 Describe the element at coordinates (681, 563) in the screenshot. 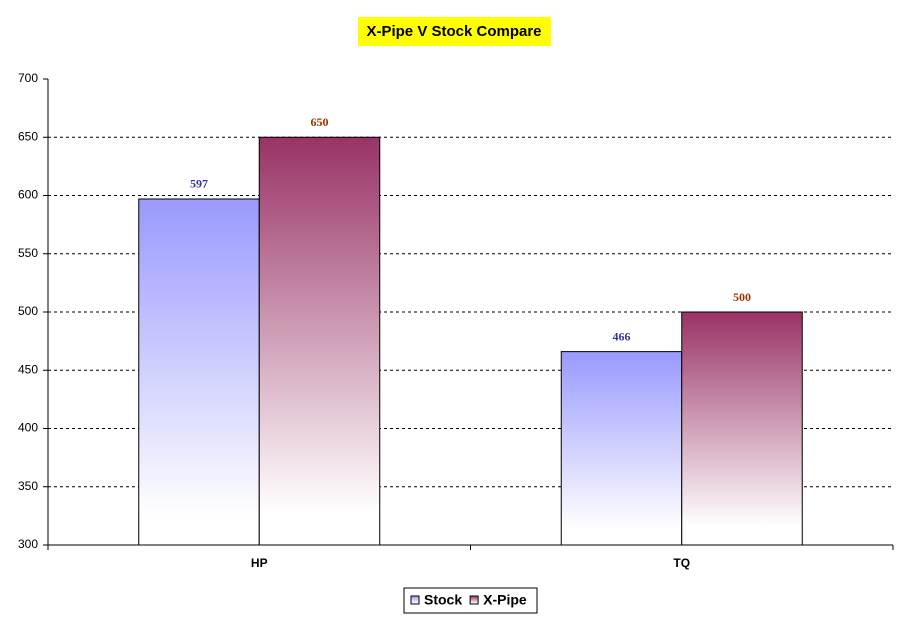

I see `x-tick-label: TQ` at that location.